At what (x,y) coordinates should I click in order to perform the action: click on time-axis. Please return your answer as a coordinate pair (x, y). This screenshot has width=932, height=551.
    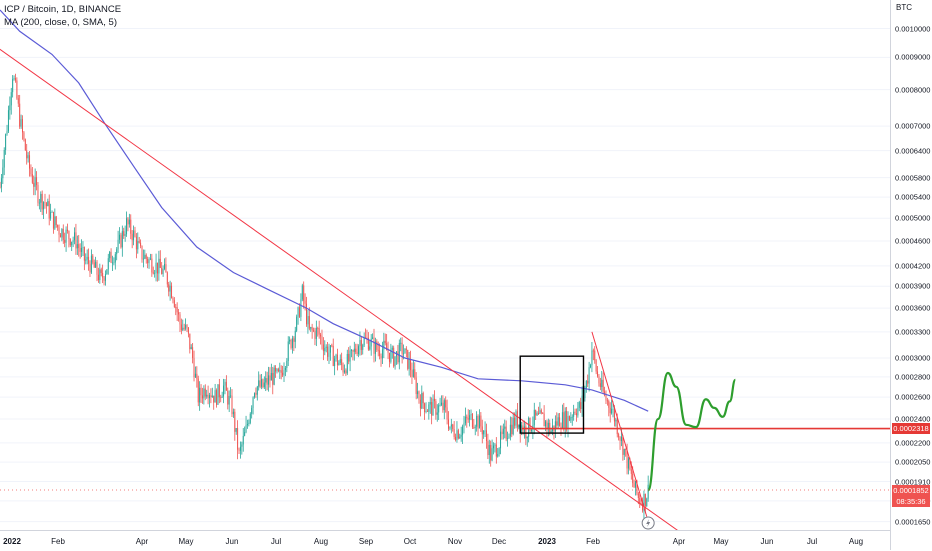
    Looking at the image, I should click on (445, 540).